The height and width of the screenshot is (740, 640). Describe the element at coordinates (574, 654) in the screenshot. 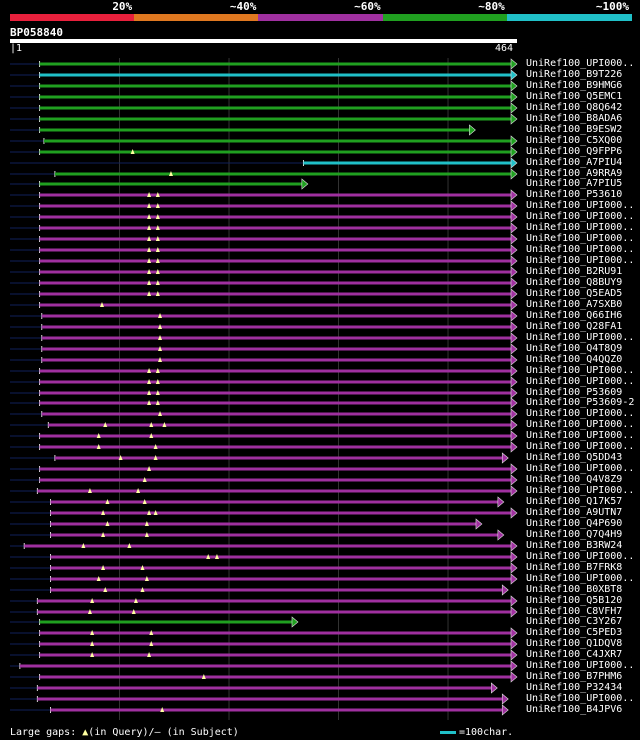

I see `hit-label: UniRef100_C4JXR7` at that location.